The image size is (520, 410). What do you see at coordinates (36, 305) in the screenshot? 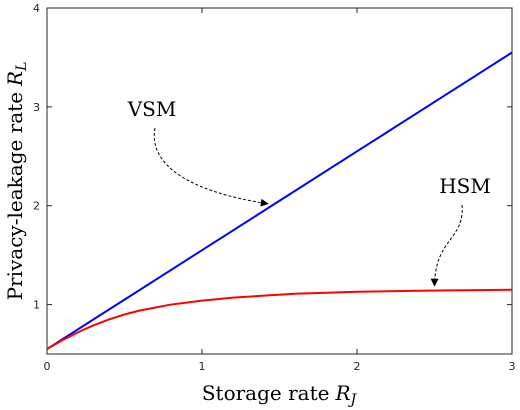
I see `y-tick-label: 1` at bounding box center [36, 305].